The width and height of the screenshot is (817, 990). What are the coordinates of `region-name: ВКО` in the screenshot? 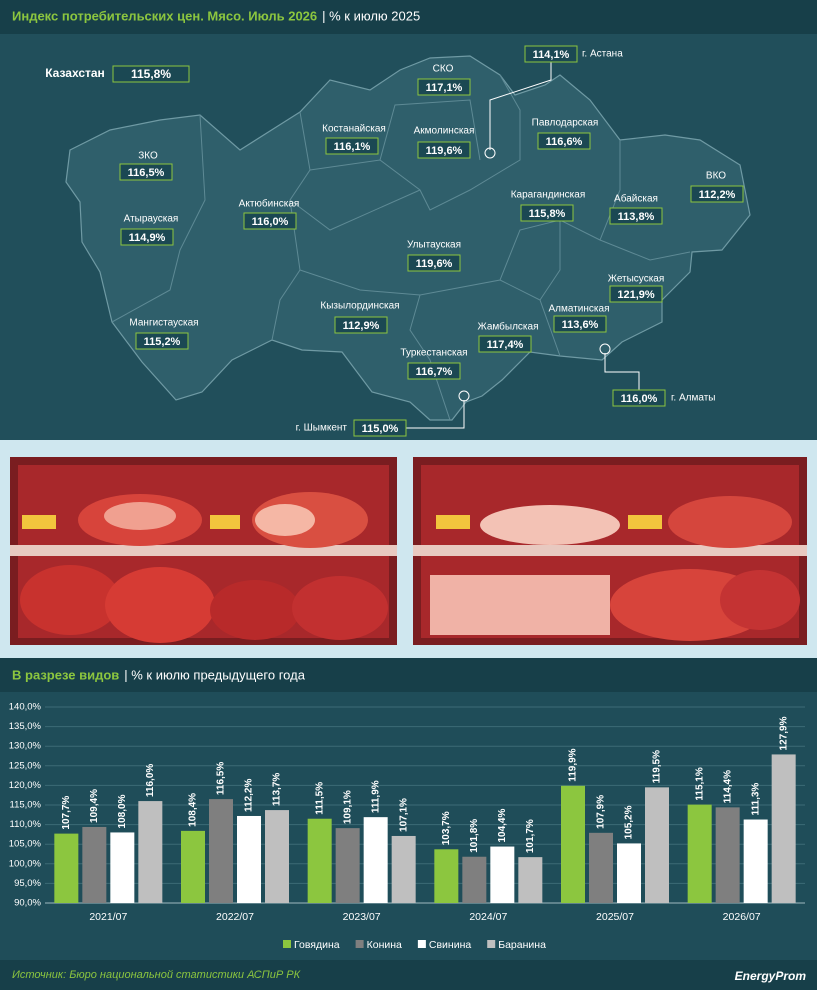 It's located at (716, 176).